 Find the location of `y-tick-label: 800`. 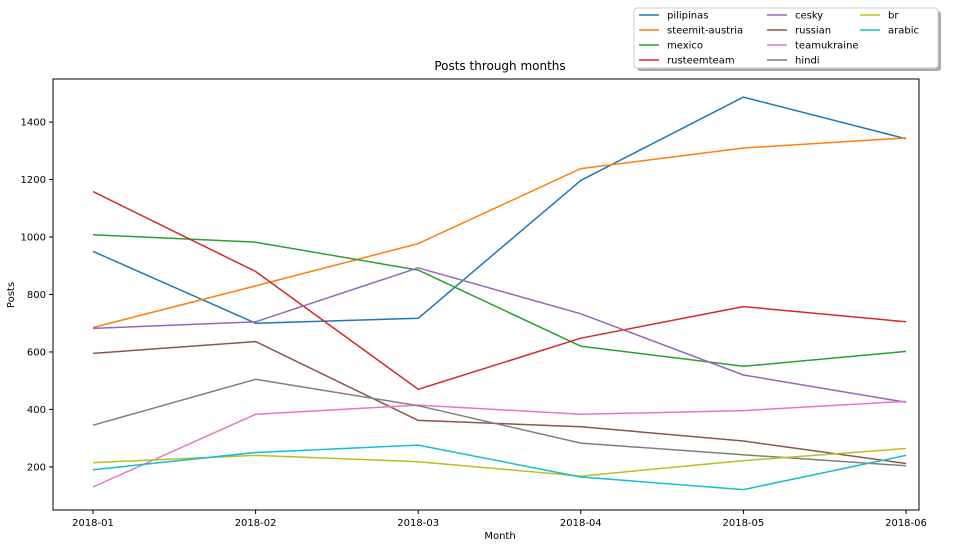

y-tick-label: 800 is located at coordinates (36, 295).